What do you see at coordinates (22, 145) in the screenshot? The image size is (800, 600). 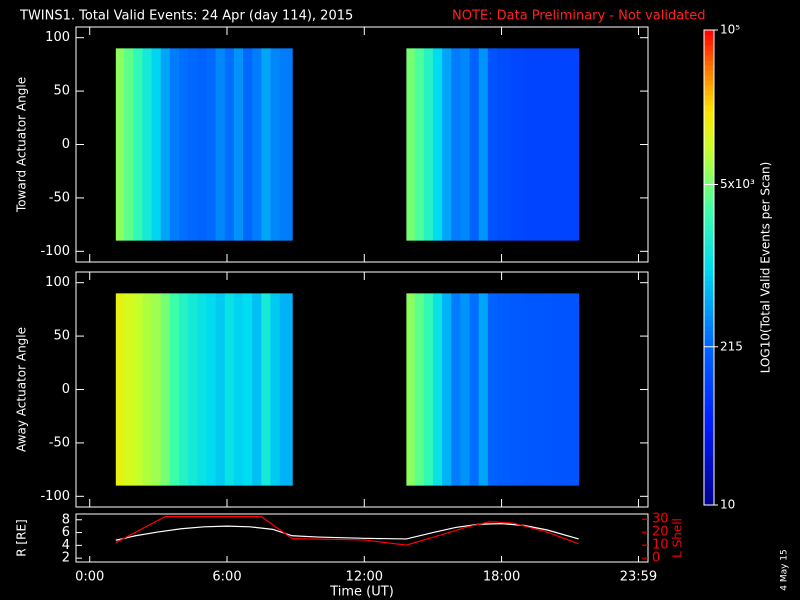 I see `y-axis-label: Toward Actuator Angle` at bounding box center [22, 145].